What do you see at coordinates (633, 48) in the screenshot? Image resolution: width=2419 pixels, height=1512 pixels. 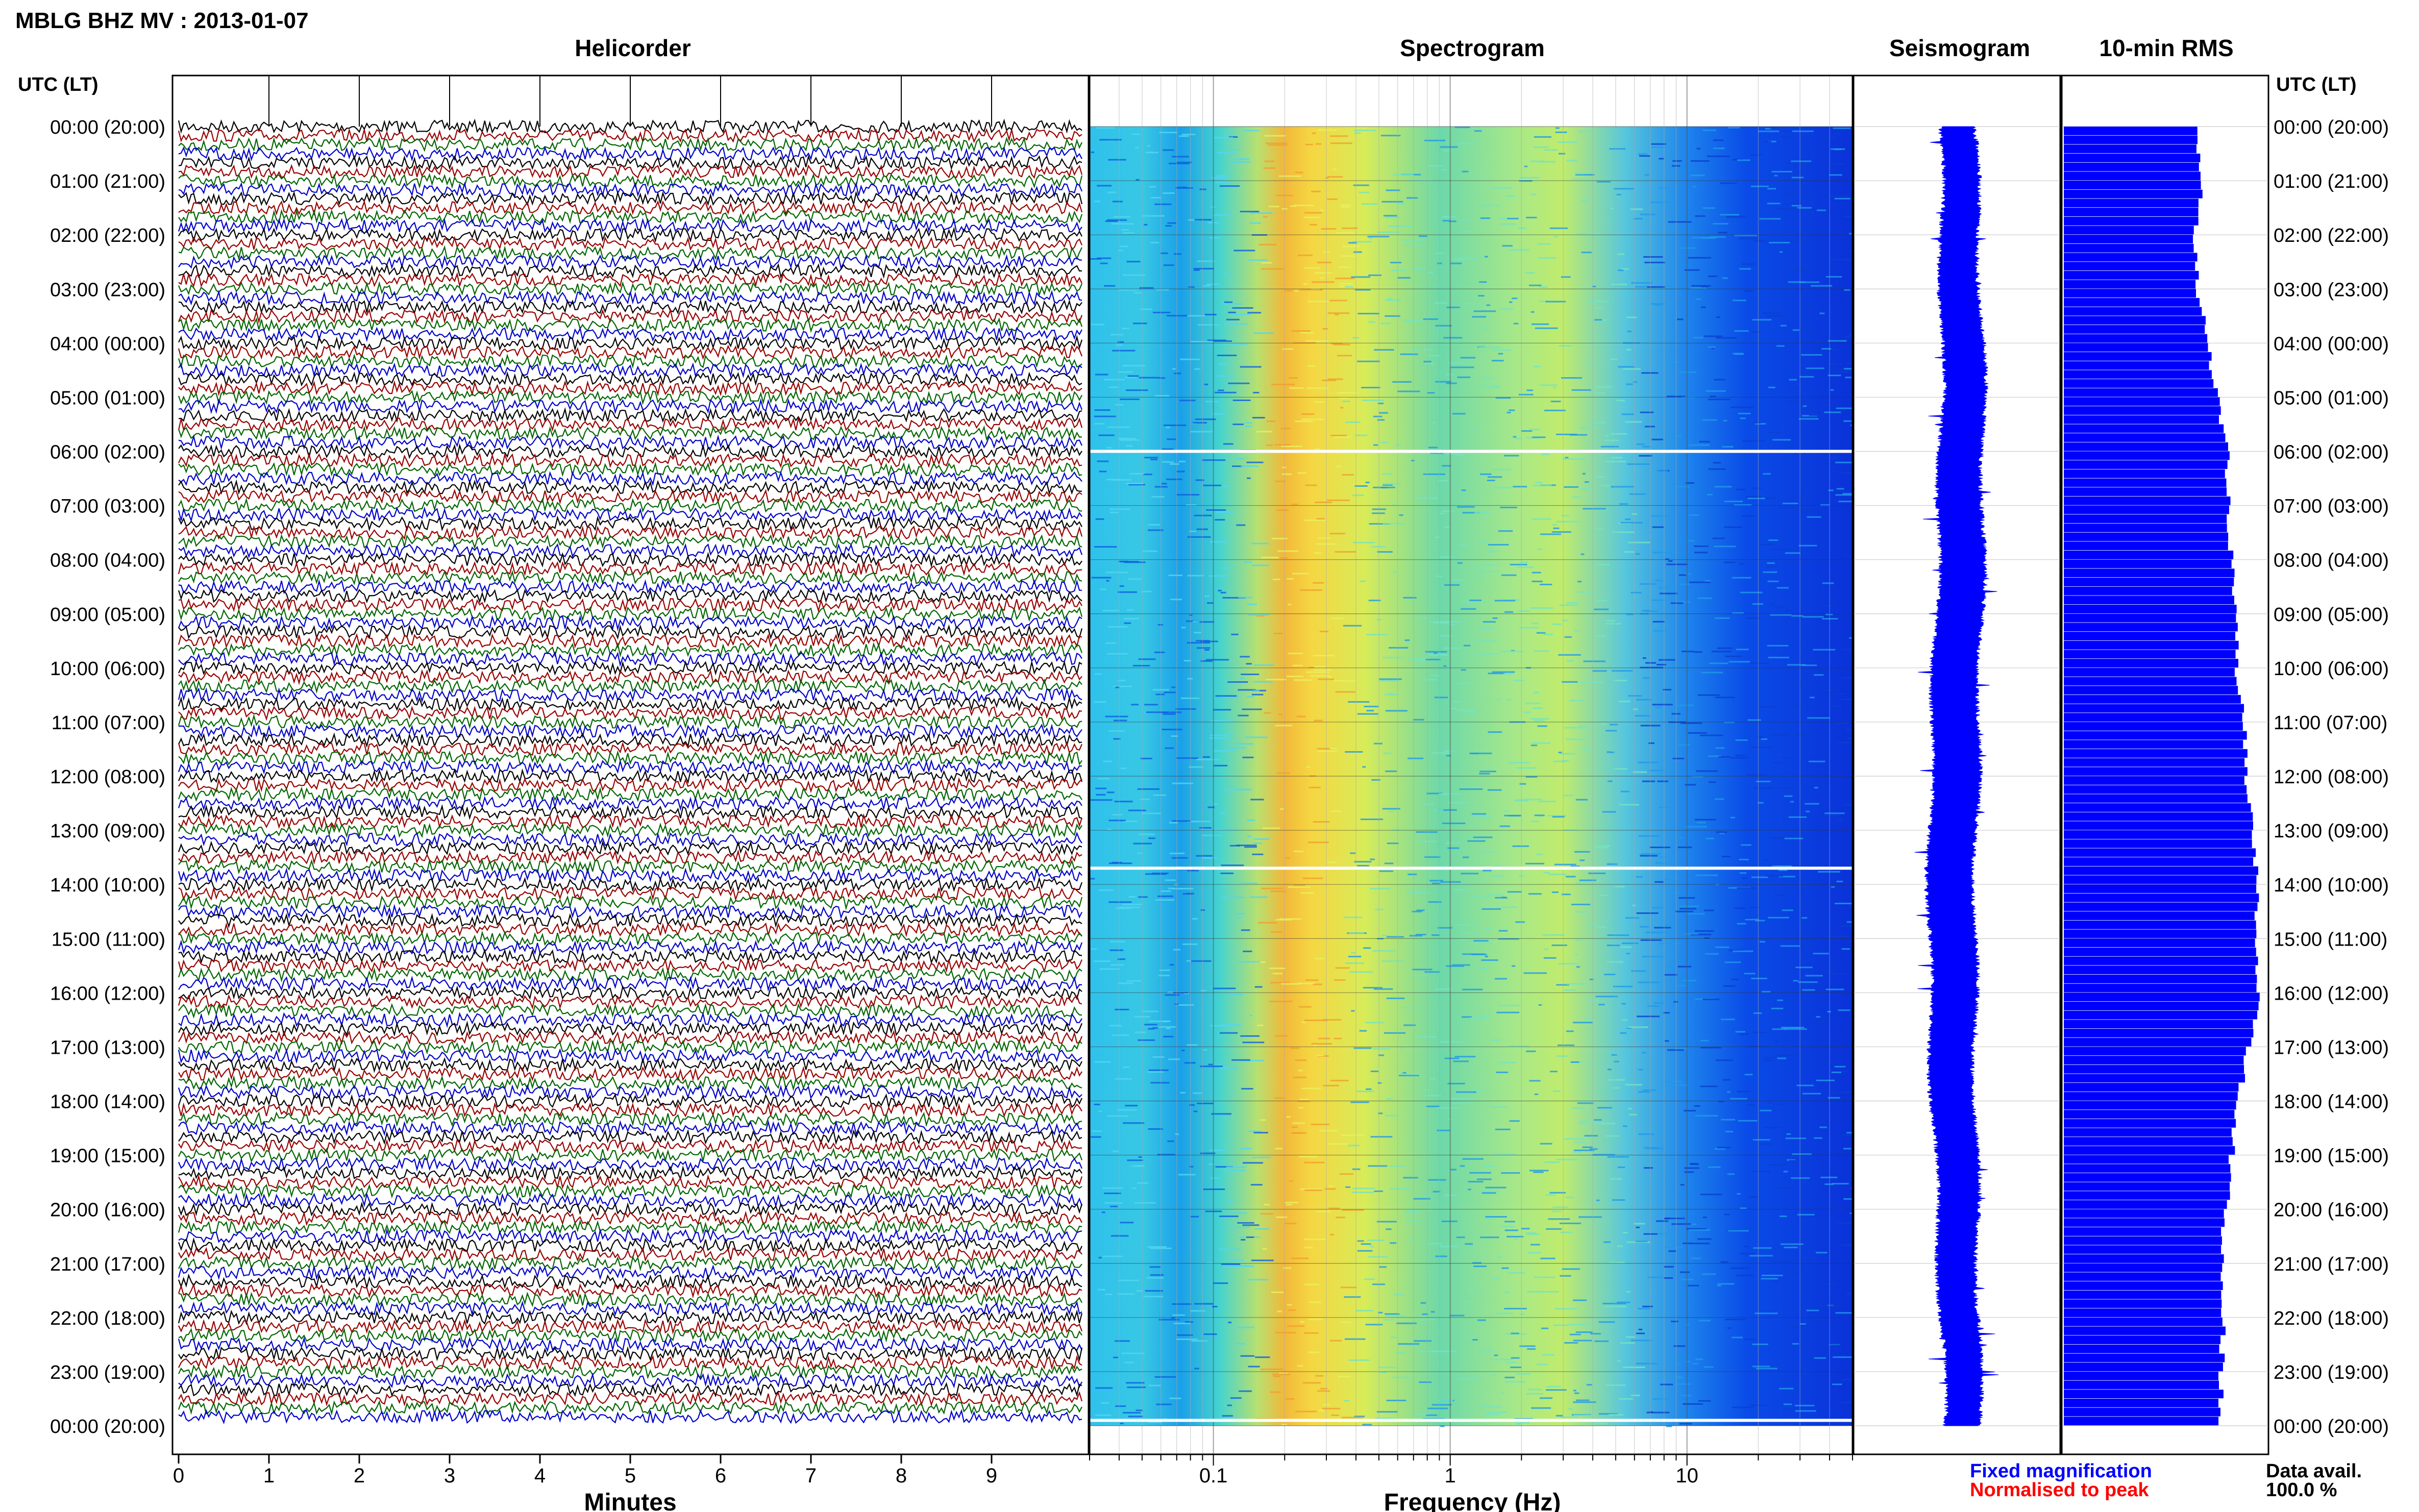 I see `helicorder-title: Helicorder` at bounding box center [633, 48].